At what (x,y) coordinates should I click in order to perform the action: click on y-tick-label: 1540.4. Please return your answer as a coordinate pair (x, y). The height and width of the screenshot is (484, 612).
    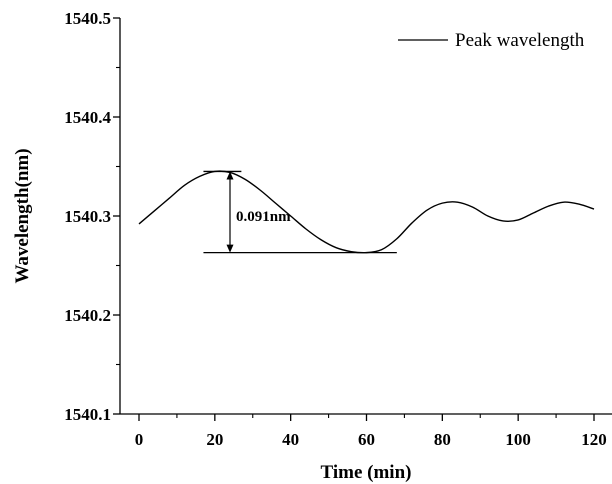
    Looking at the image, I should click on (87, 117).